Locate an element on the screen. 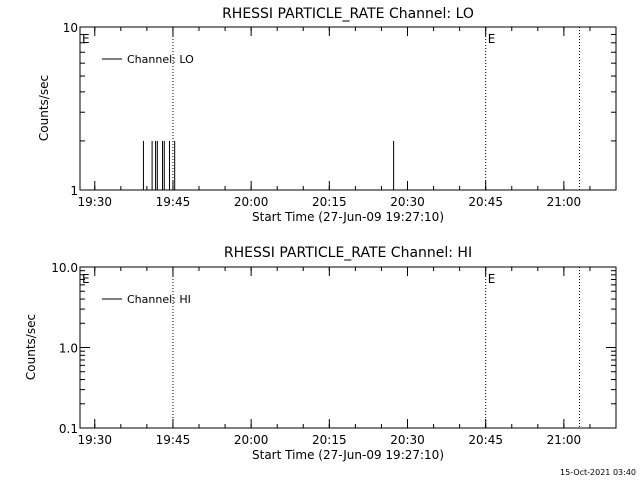 This screenshot has height=480, width=640. chart-title: RHESSI PARTICLE_RATE Channel: LO is located at coordinates (348, 14).